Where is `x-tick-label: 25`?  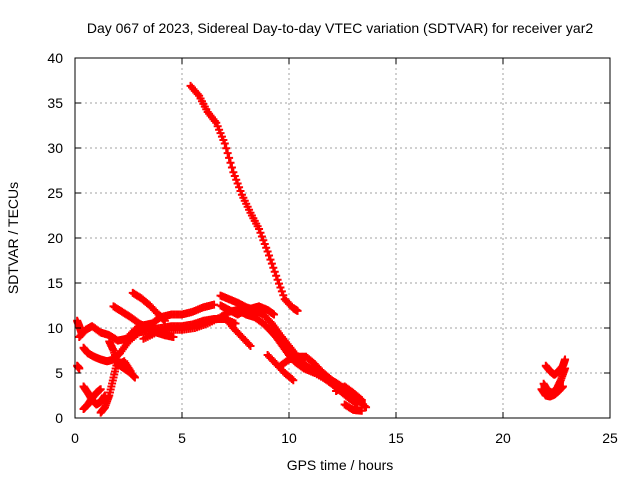 x-tick-label: 25 is located at coordinates (610, 438).